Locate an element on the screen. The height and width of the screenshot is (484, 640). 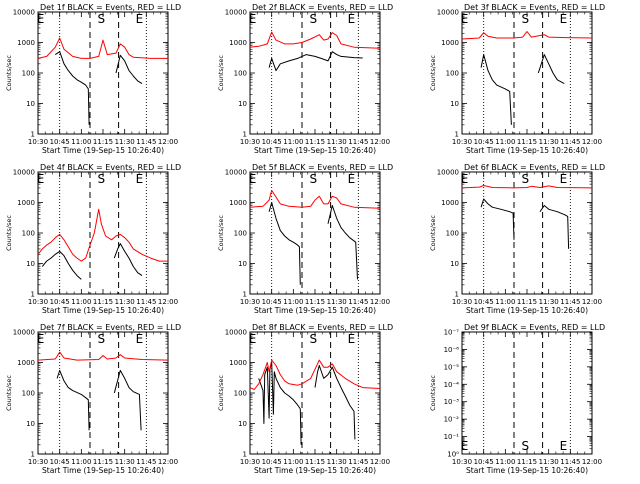
y-tick-label: 10⁻⁵ is located at coordinates (452, 367).